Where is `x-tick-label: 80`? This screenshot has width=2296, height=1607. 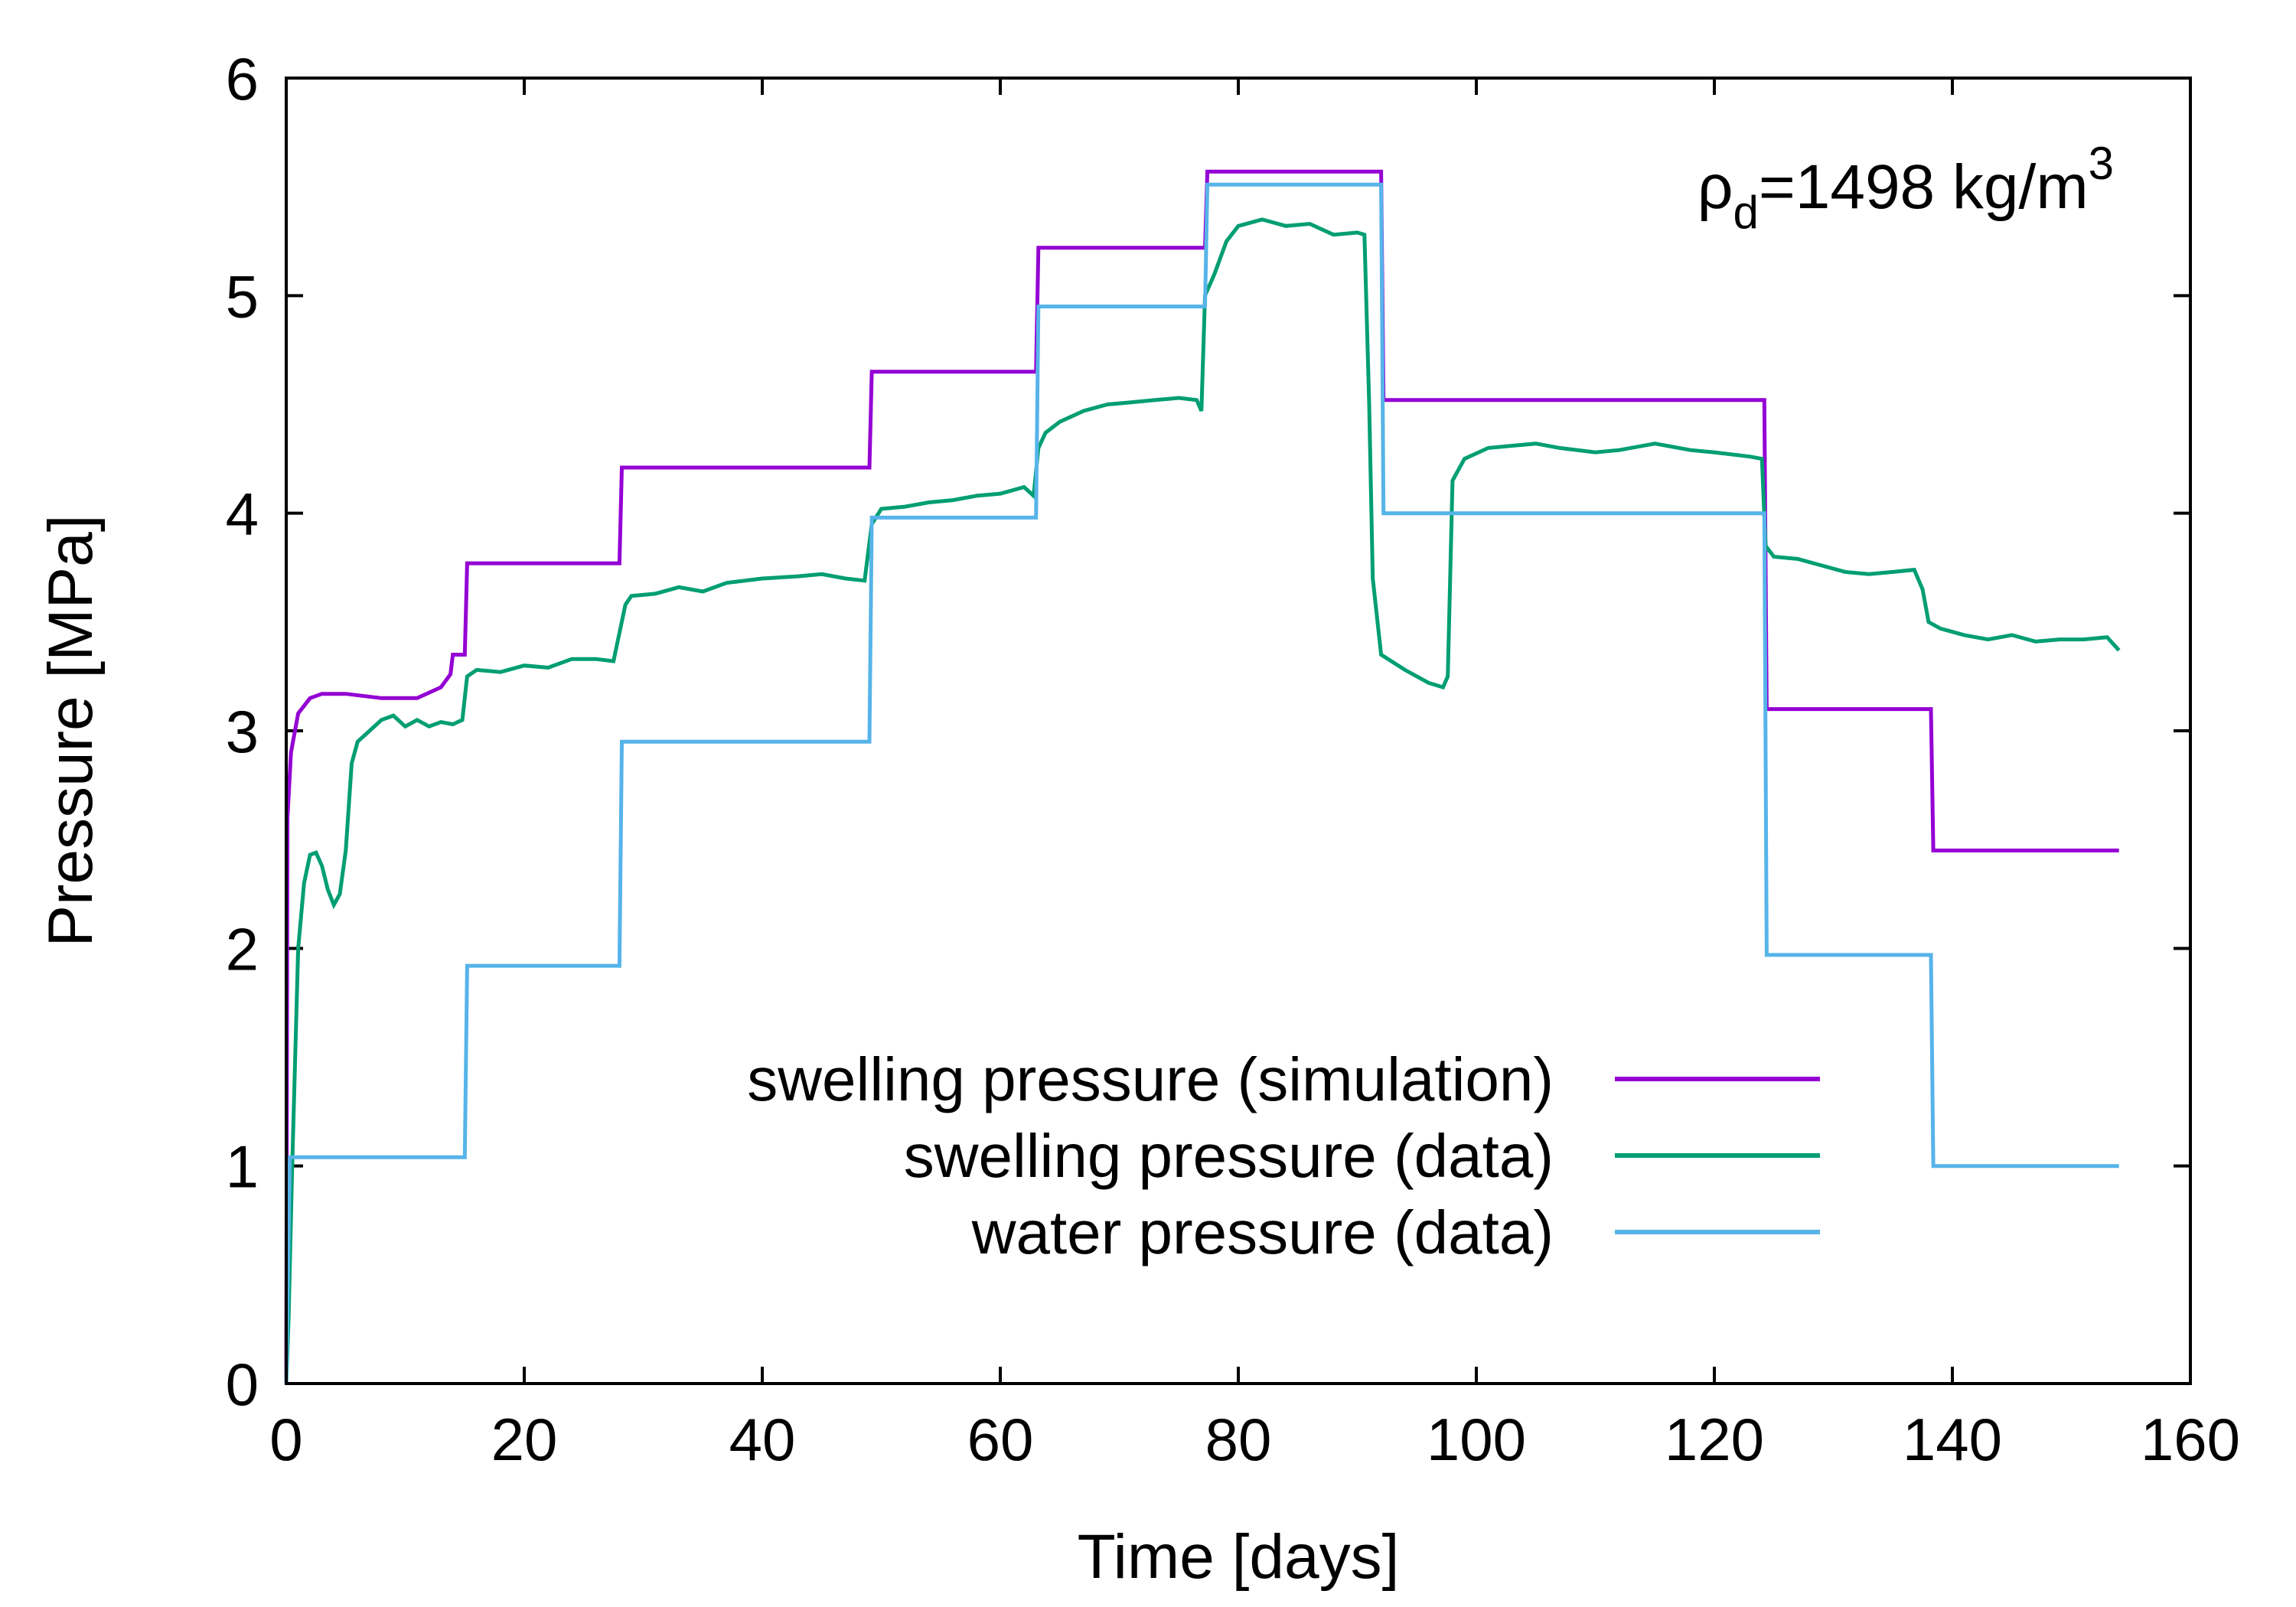
x-tick-label: 80 is located at coordinates (1238, 1439).